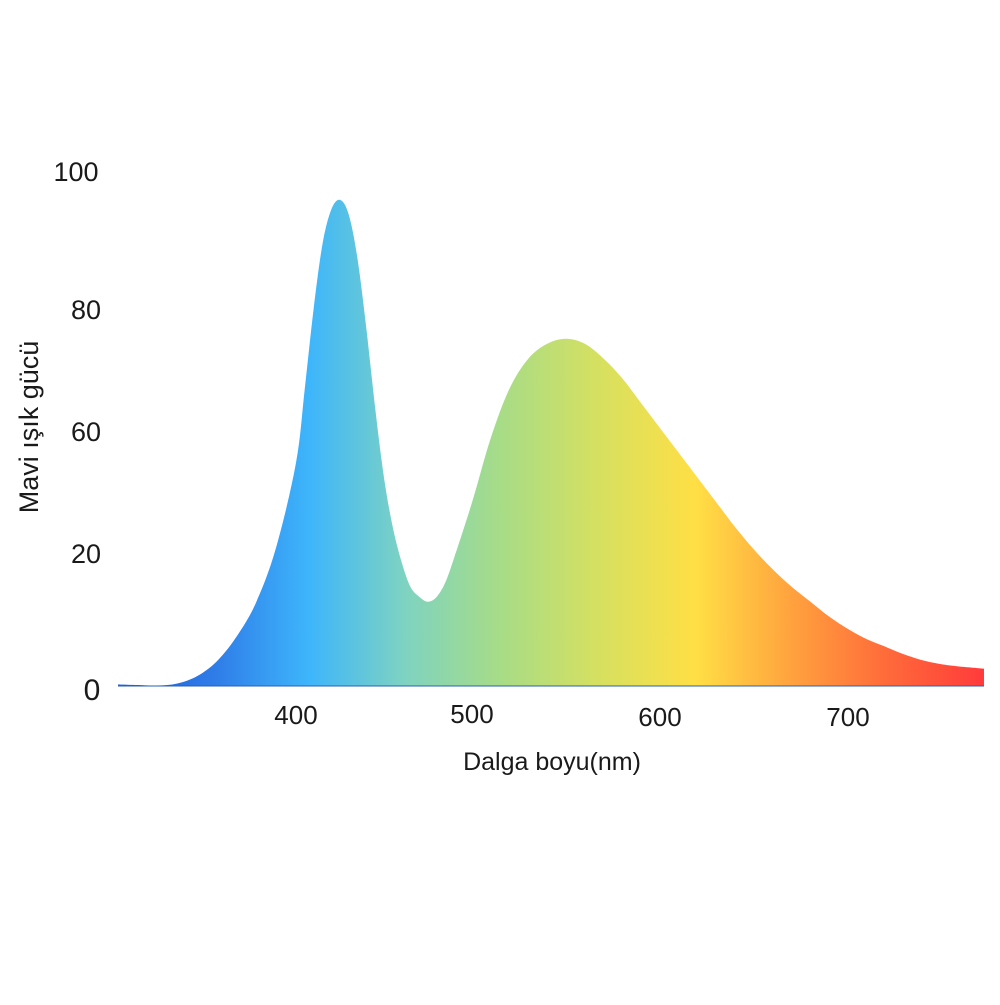  What do you see at coordinates (471, 714) in the screenshot?
I see `x-tick-label: 500` at bounding box center [471, 714].